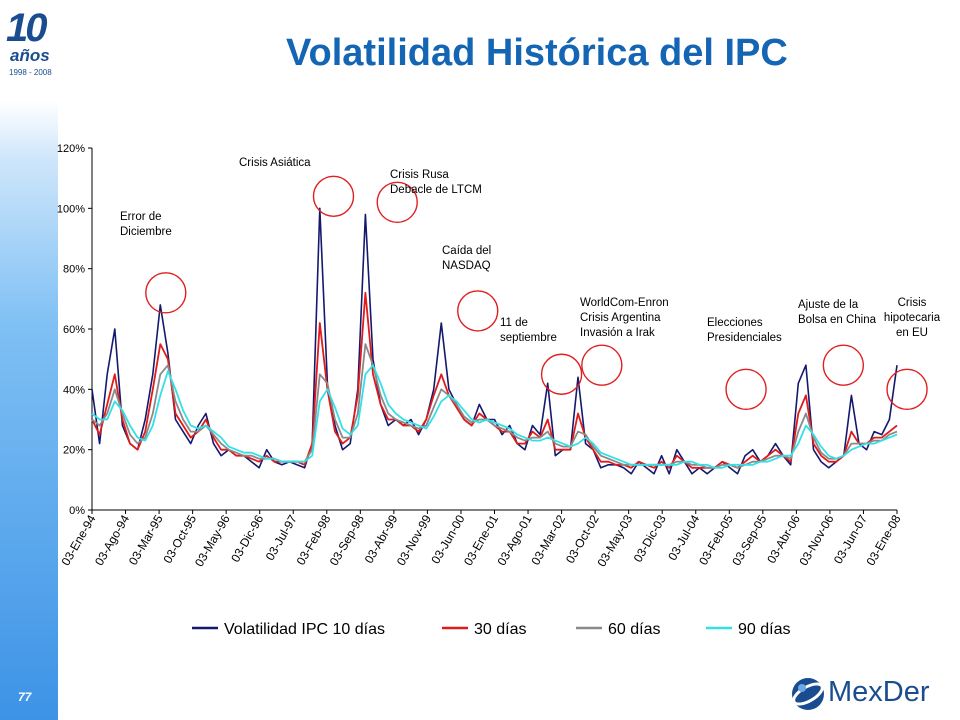  What do you see at coordinates (26, 28) in the screenshot?
I see `anniversary-number: 10` at bounding box center [26, 28].